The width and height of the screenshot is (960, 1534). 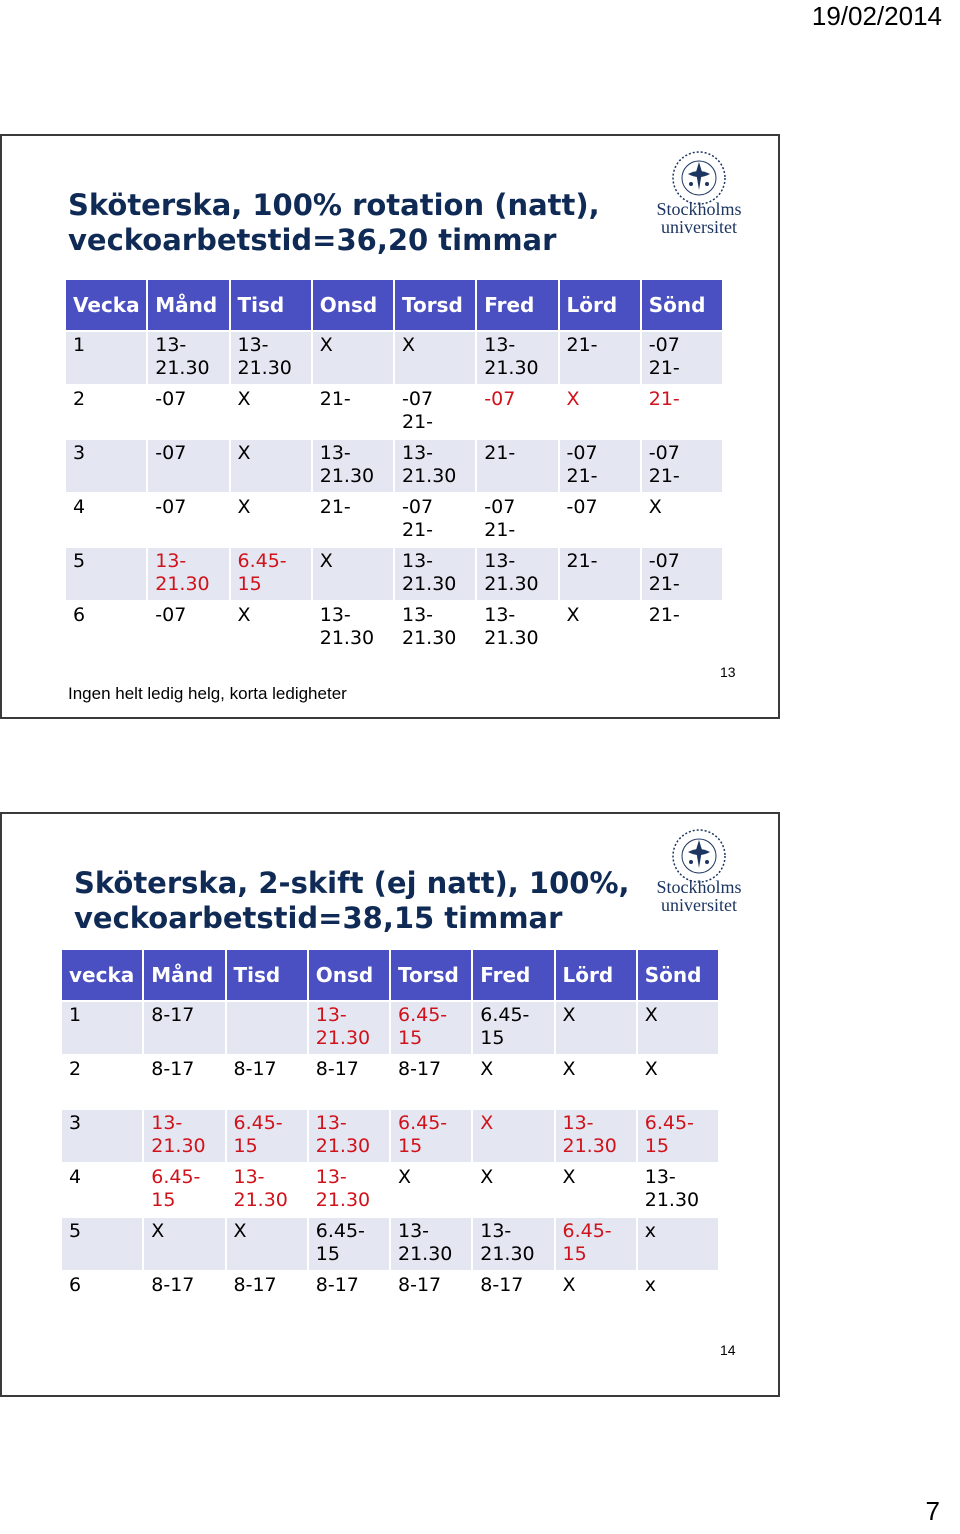 I want to click on page-number: 7, so click(x=932, y=1511).